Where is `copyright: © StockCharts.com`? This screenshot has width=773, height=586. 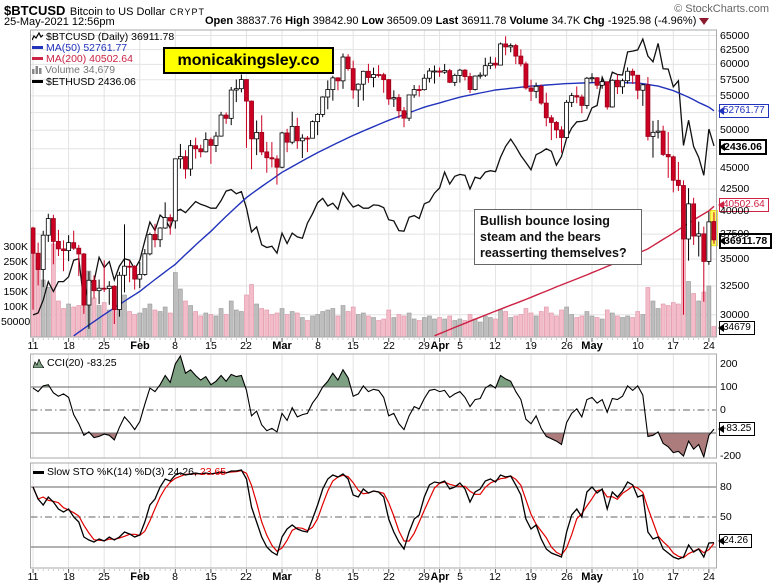
copyright: © StockCharts.com is located at coordinates (721, 9).